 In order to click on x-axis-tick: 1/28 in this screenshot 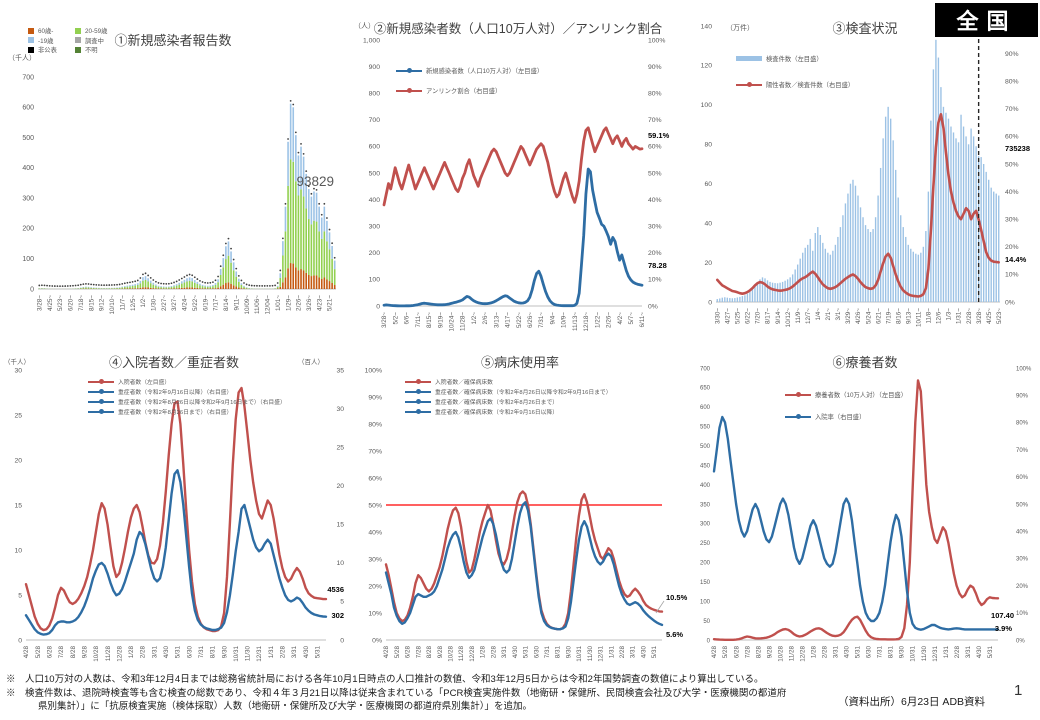, I will do `click(131, 652)`.